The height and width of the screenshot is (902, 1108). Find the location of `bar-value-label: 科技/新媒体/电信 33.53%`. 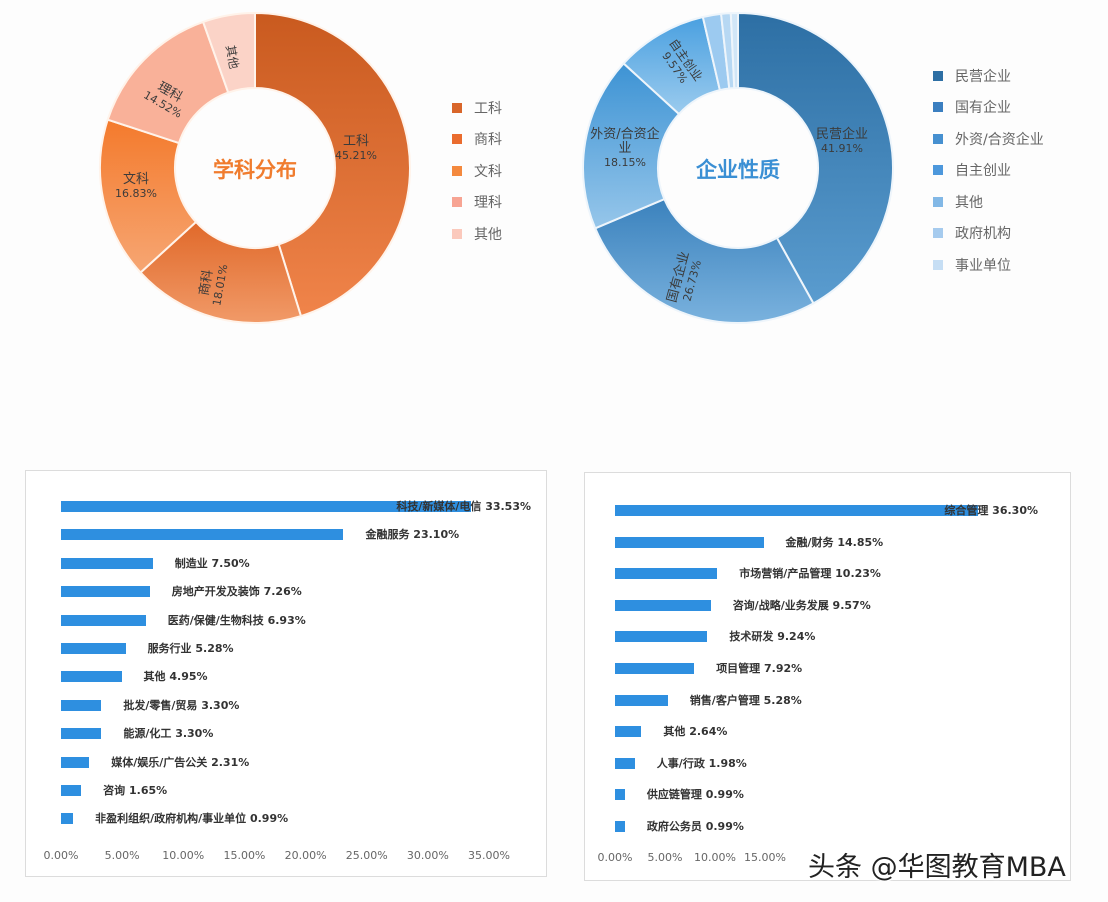

bar-value-label: 科技/新媒体/电信 33.53% is located at coordinates (464, 506).